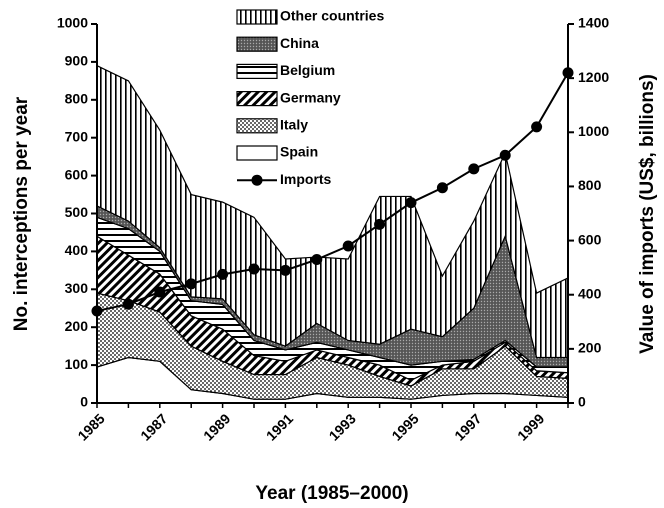 The image size is (664, 508). What do you see at coordinates (77, 61) in the screenshot?
I see `y-tick-label: 900` at bounding box center [77, 61].